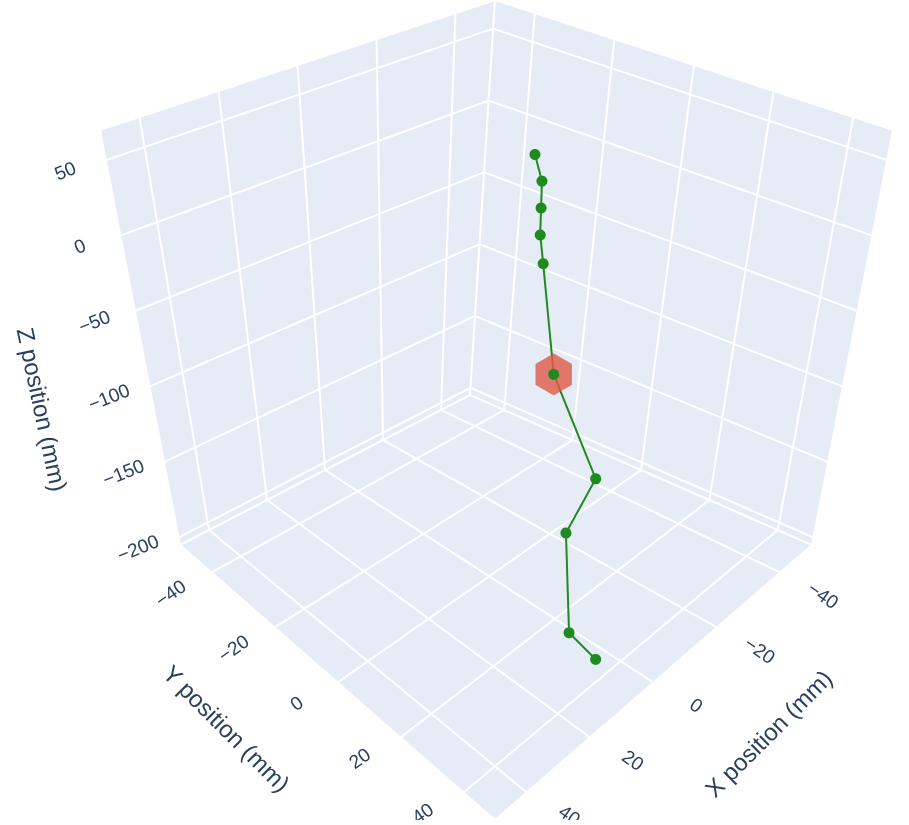  Describe the element at coordinates (124, 474) in the screenshot. I see `z-tick-label: −150` at that location.